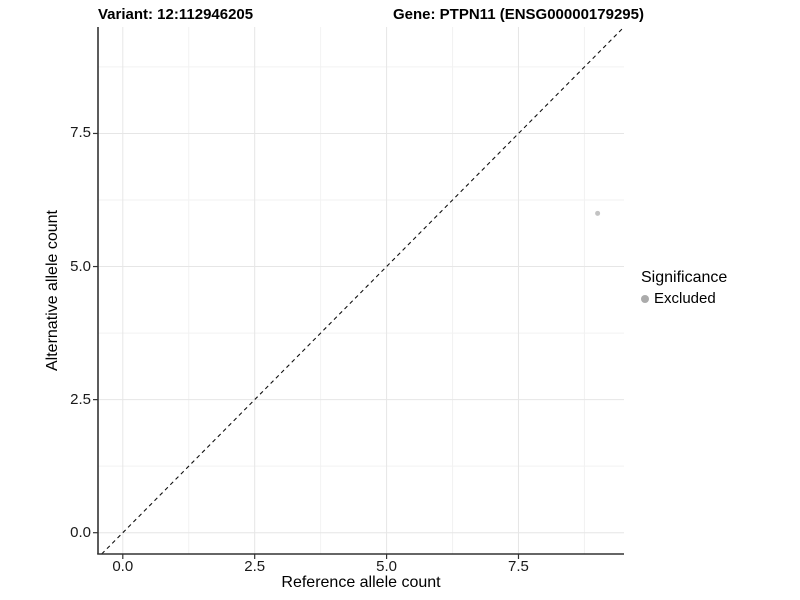 The width and height of the screenshot is (800, 600). Describe the element at coordinates (80, 133) in the screenshot. I see `y-tick-label: 7.5` at that location.